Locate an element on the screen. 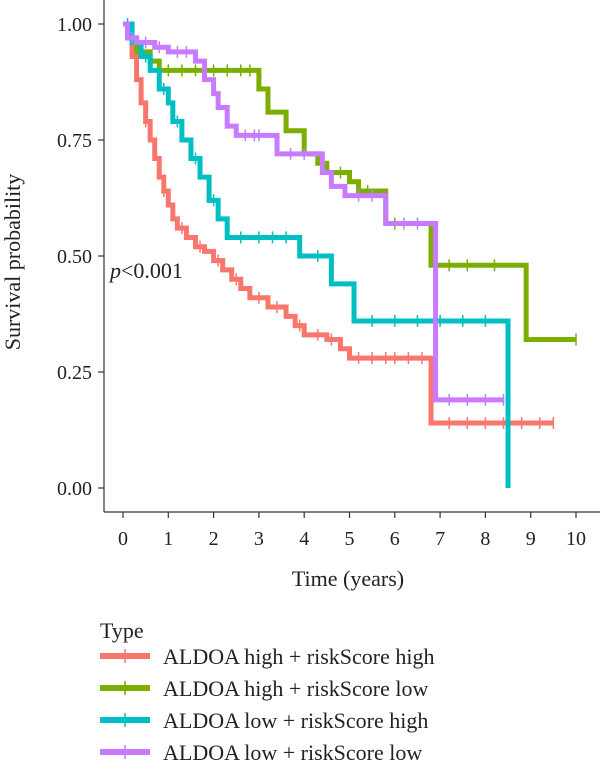 The height and width of the screenshot is (774, 600). x-tick-label: 1 is located at coordinates (168, 539).